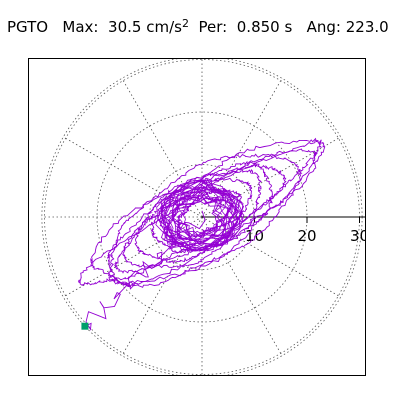 The width and height of the screenshot is (400, 400). I want to click on radial-tick-label: 20, so click(306, 236).